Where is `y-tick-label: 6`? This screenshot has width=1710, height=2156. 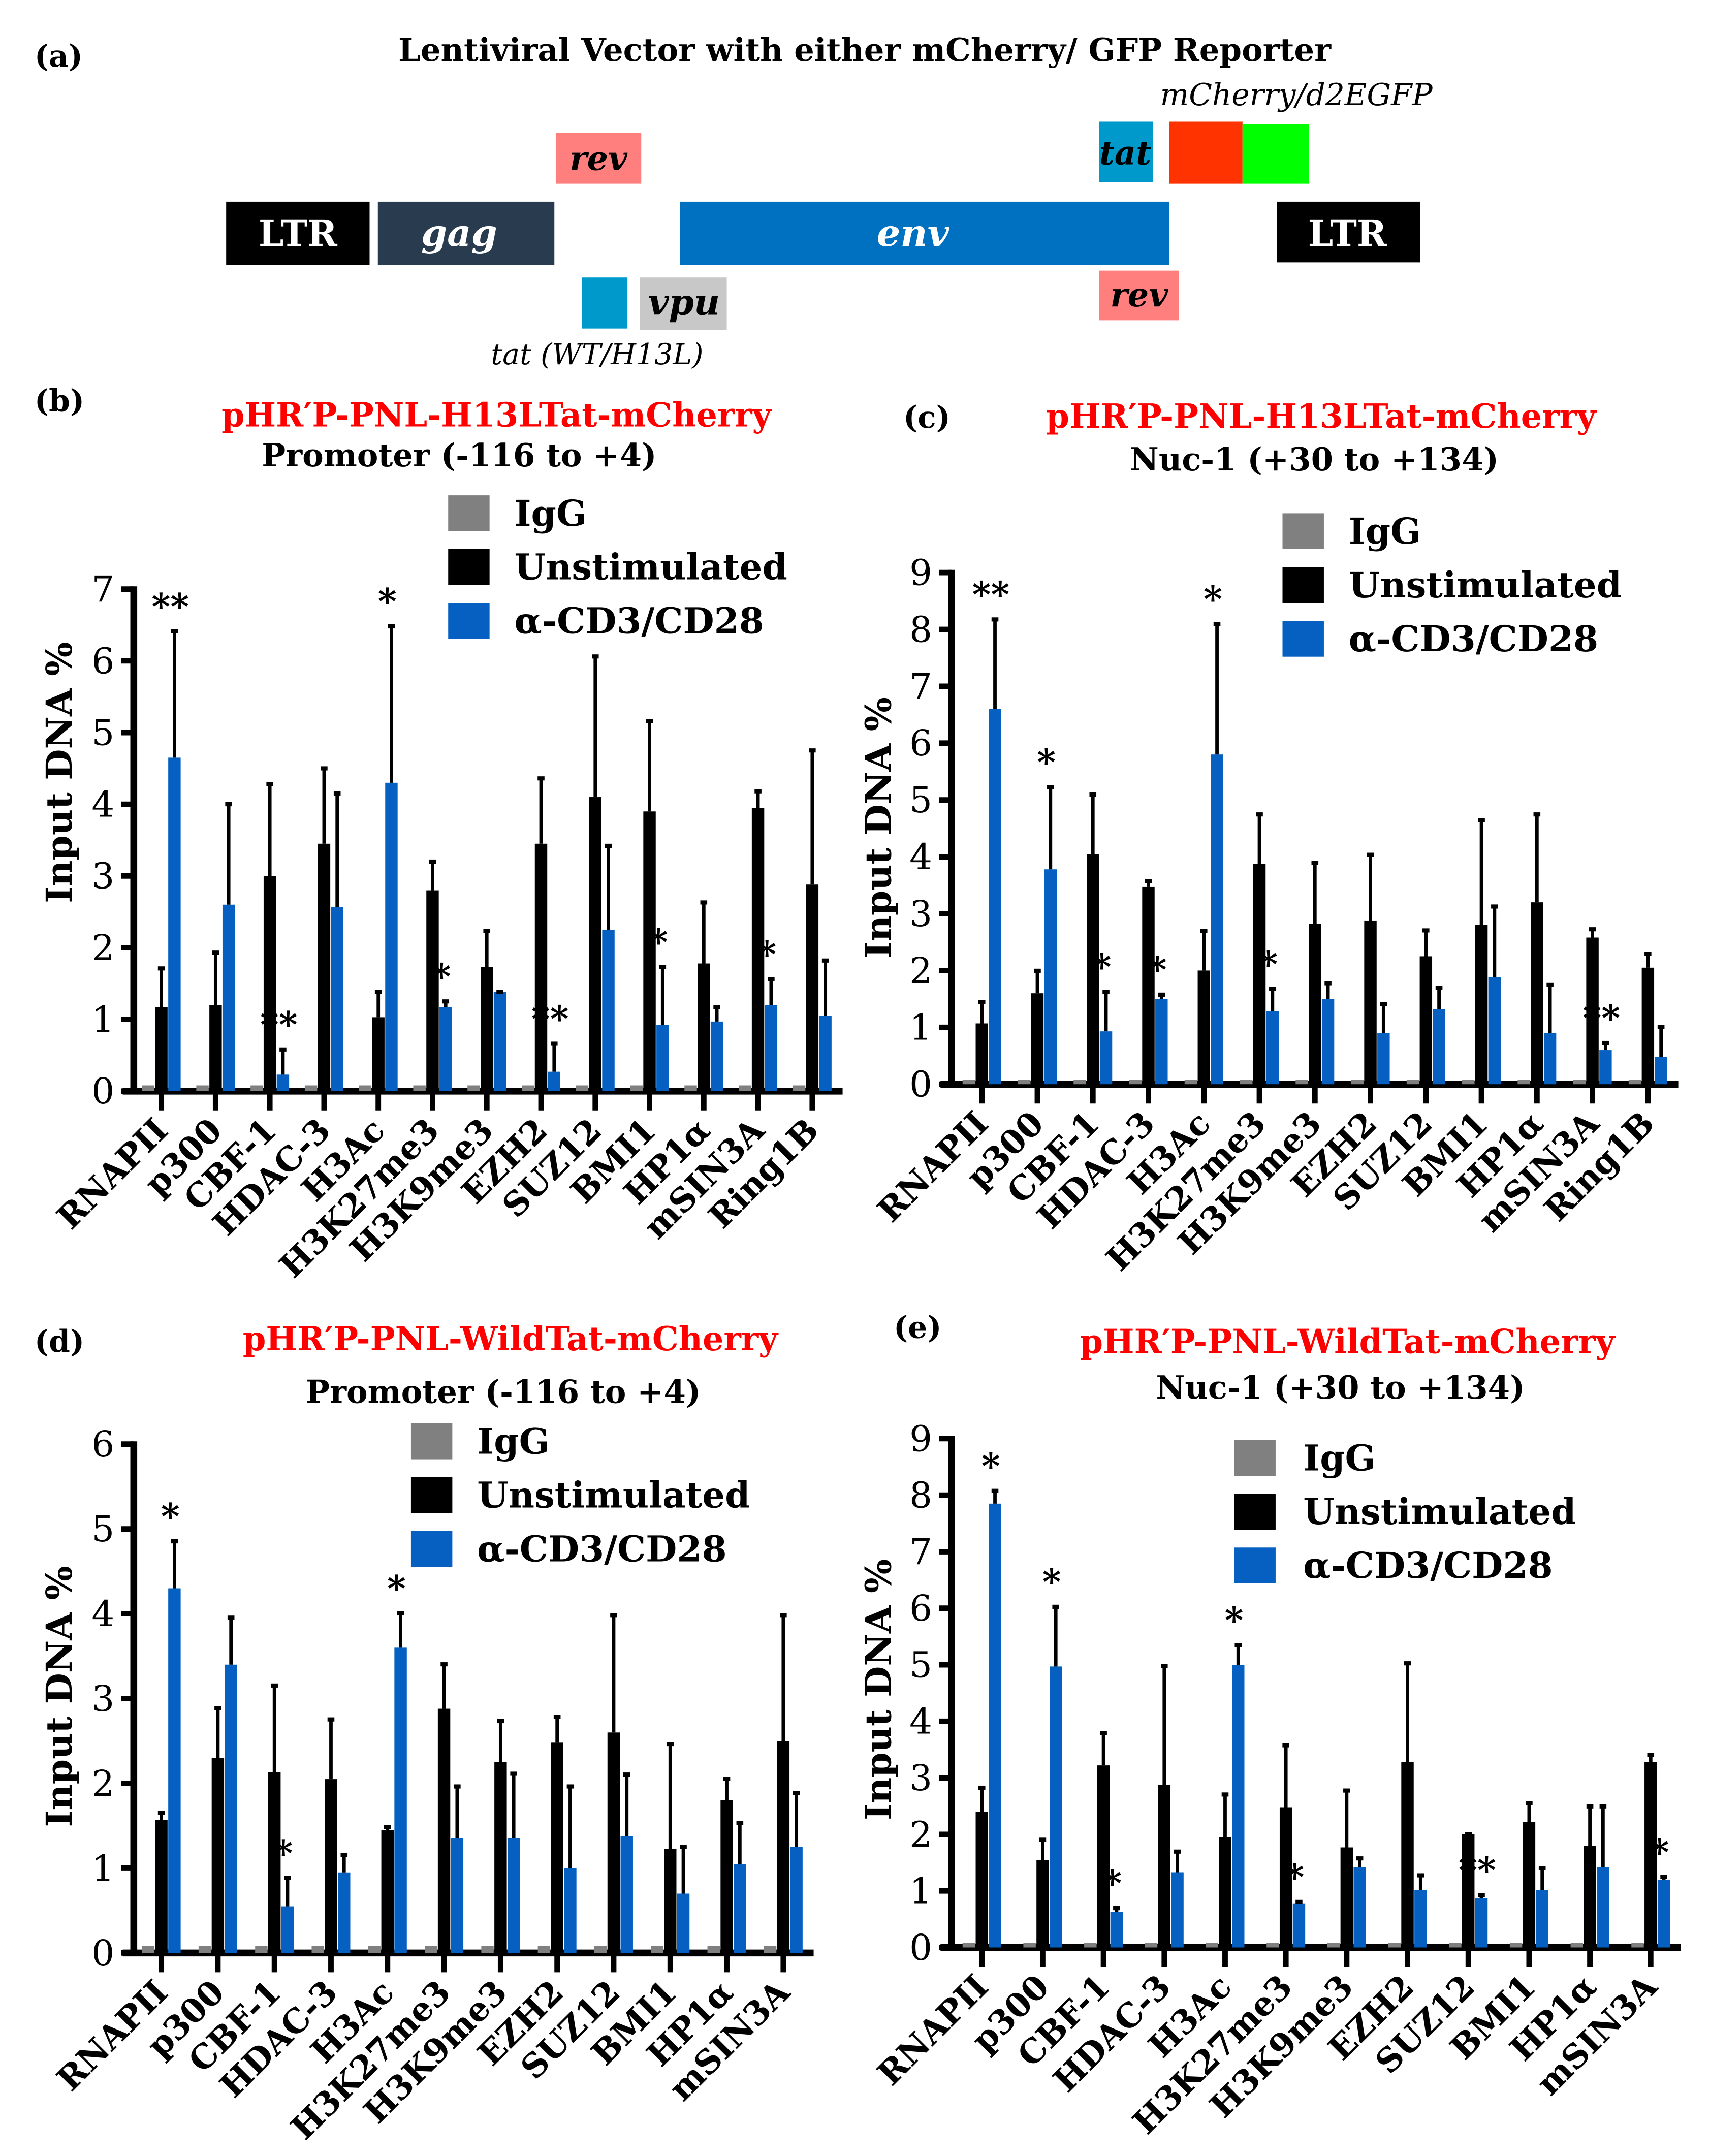
y-tick-label: 6 is located at coordinates (920, 743).